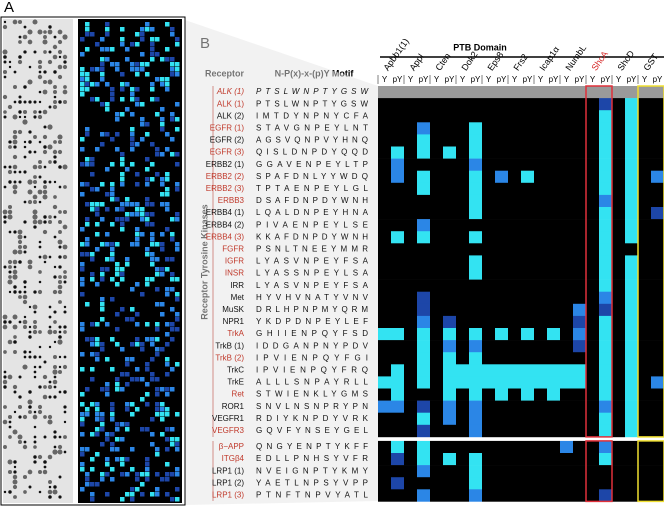  I want to click on receptor-name: Ret, so click(238, 394).